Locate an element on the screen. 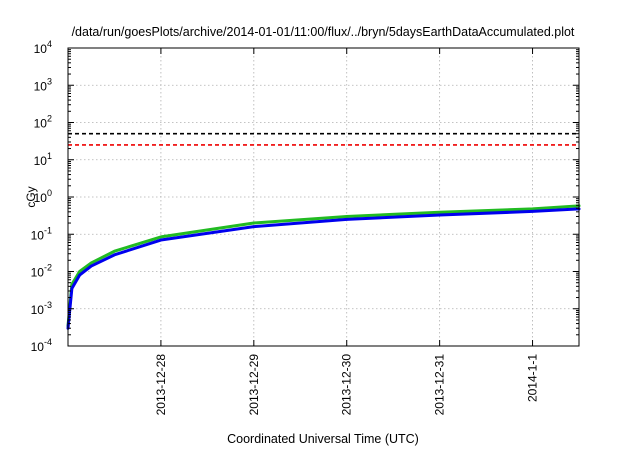  x-tick-label: 2013-12-29 is located at coordinates (254, 385).